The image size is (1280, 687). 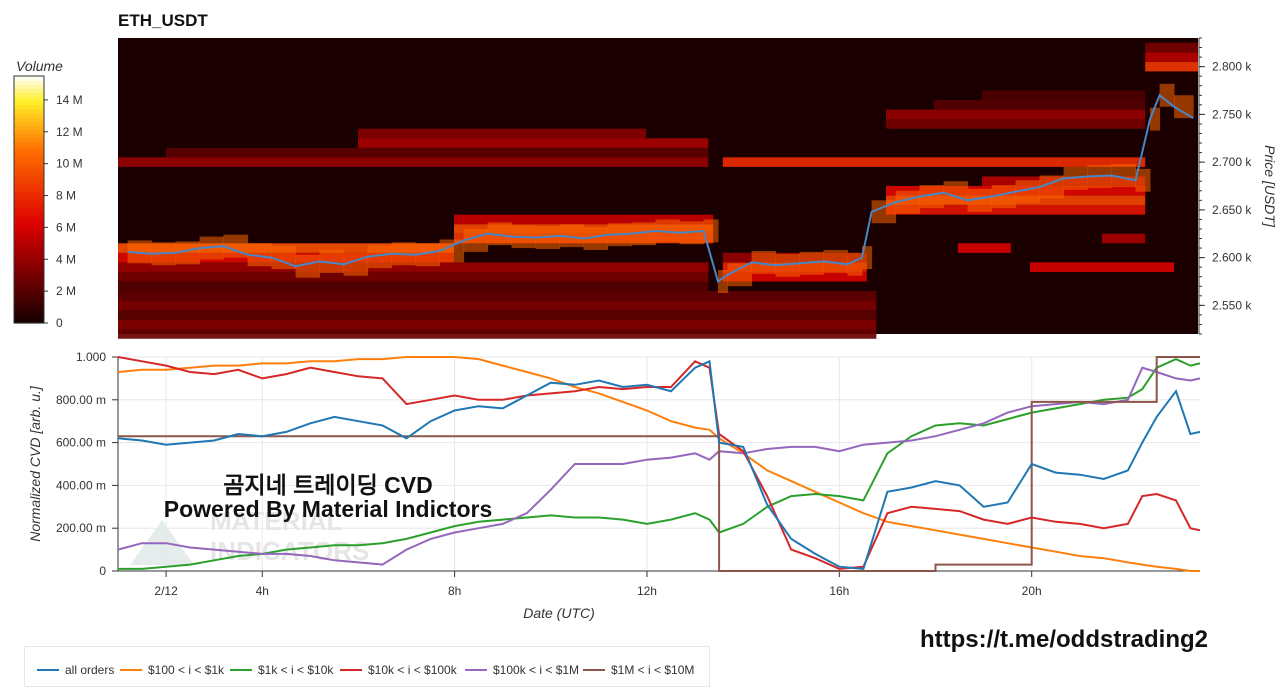 What do you see at coordinates (69, 100) in the screenshot?
I see `colorbar-tick-label: 14 M` at bounding box center [69, 100].